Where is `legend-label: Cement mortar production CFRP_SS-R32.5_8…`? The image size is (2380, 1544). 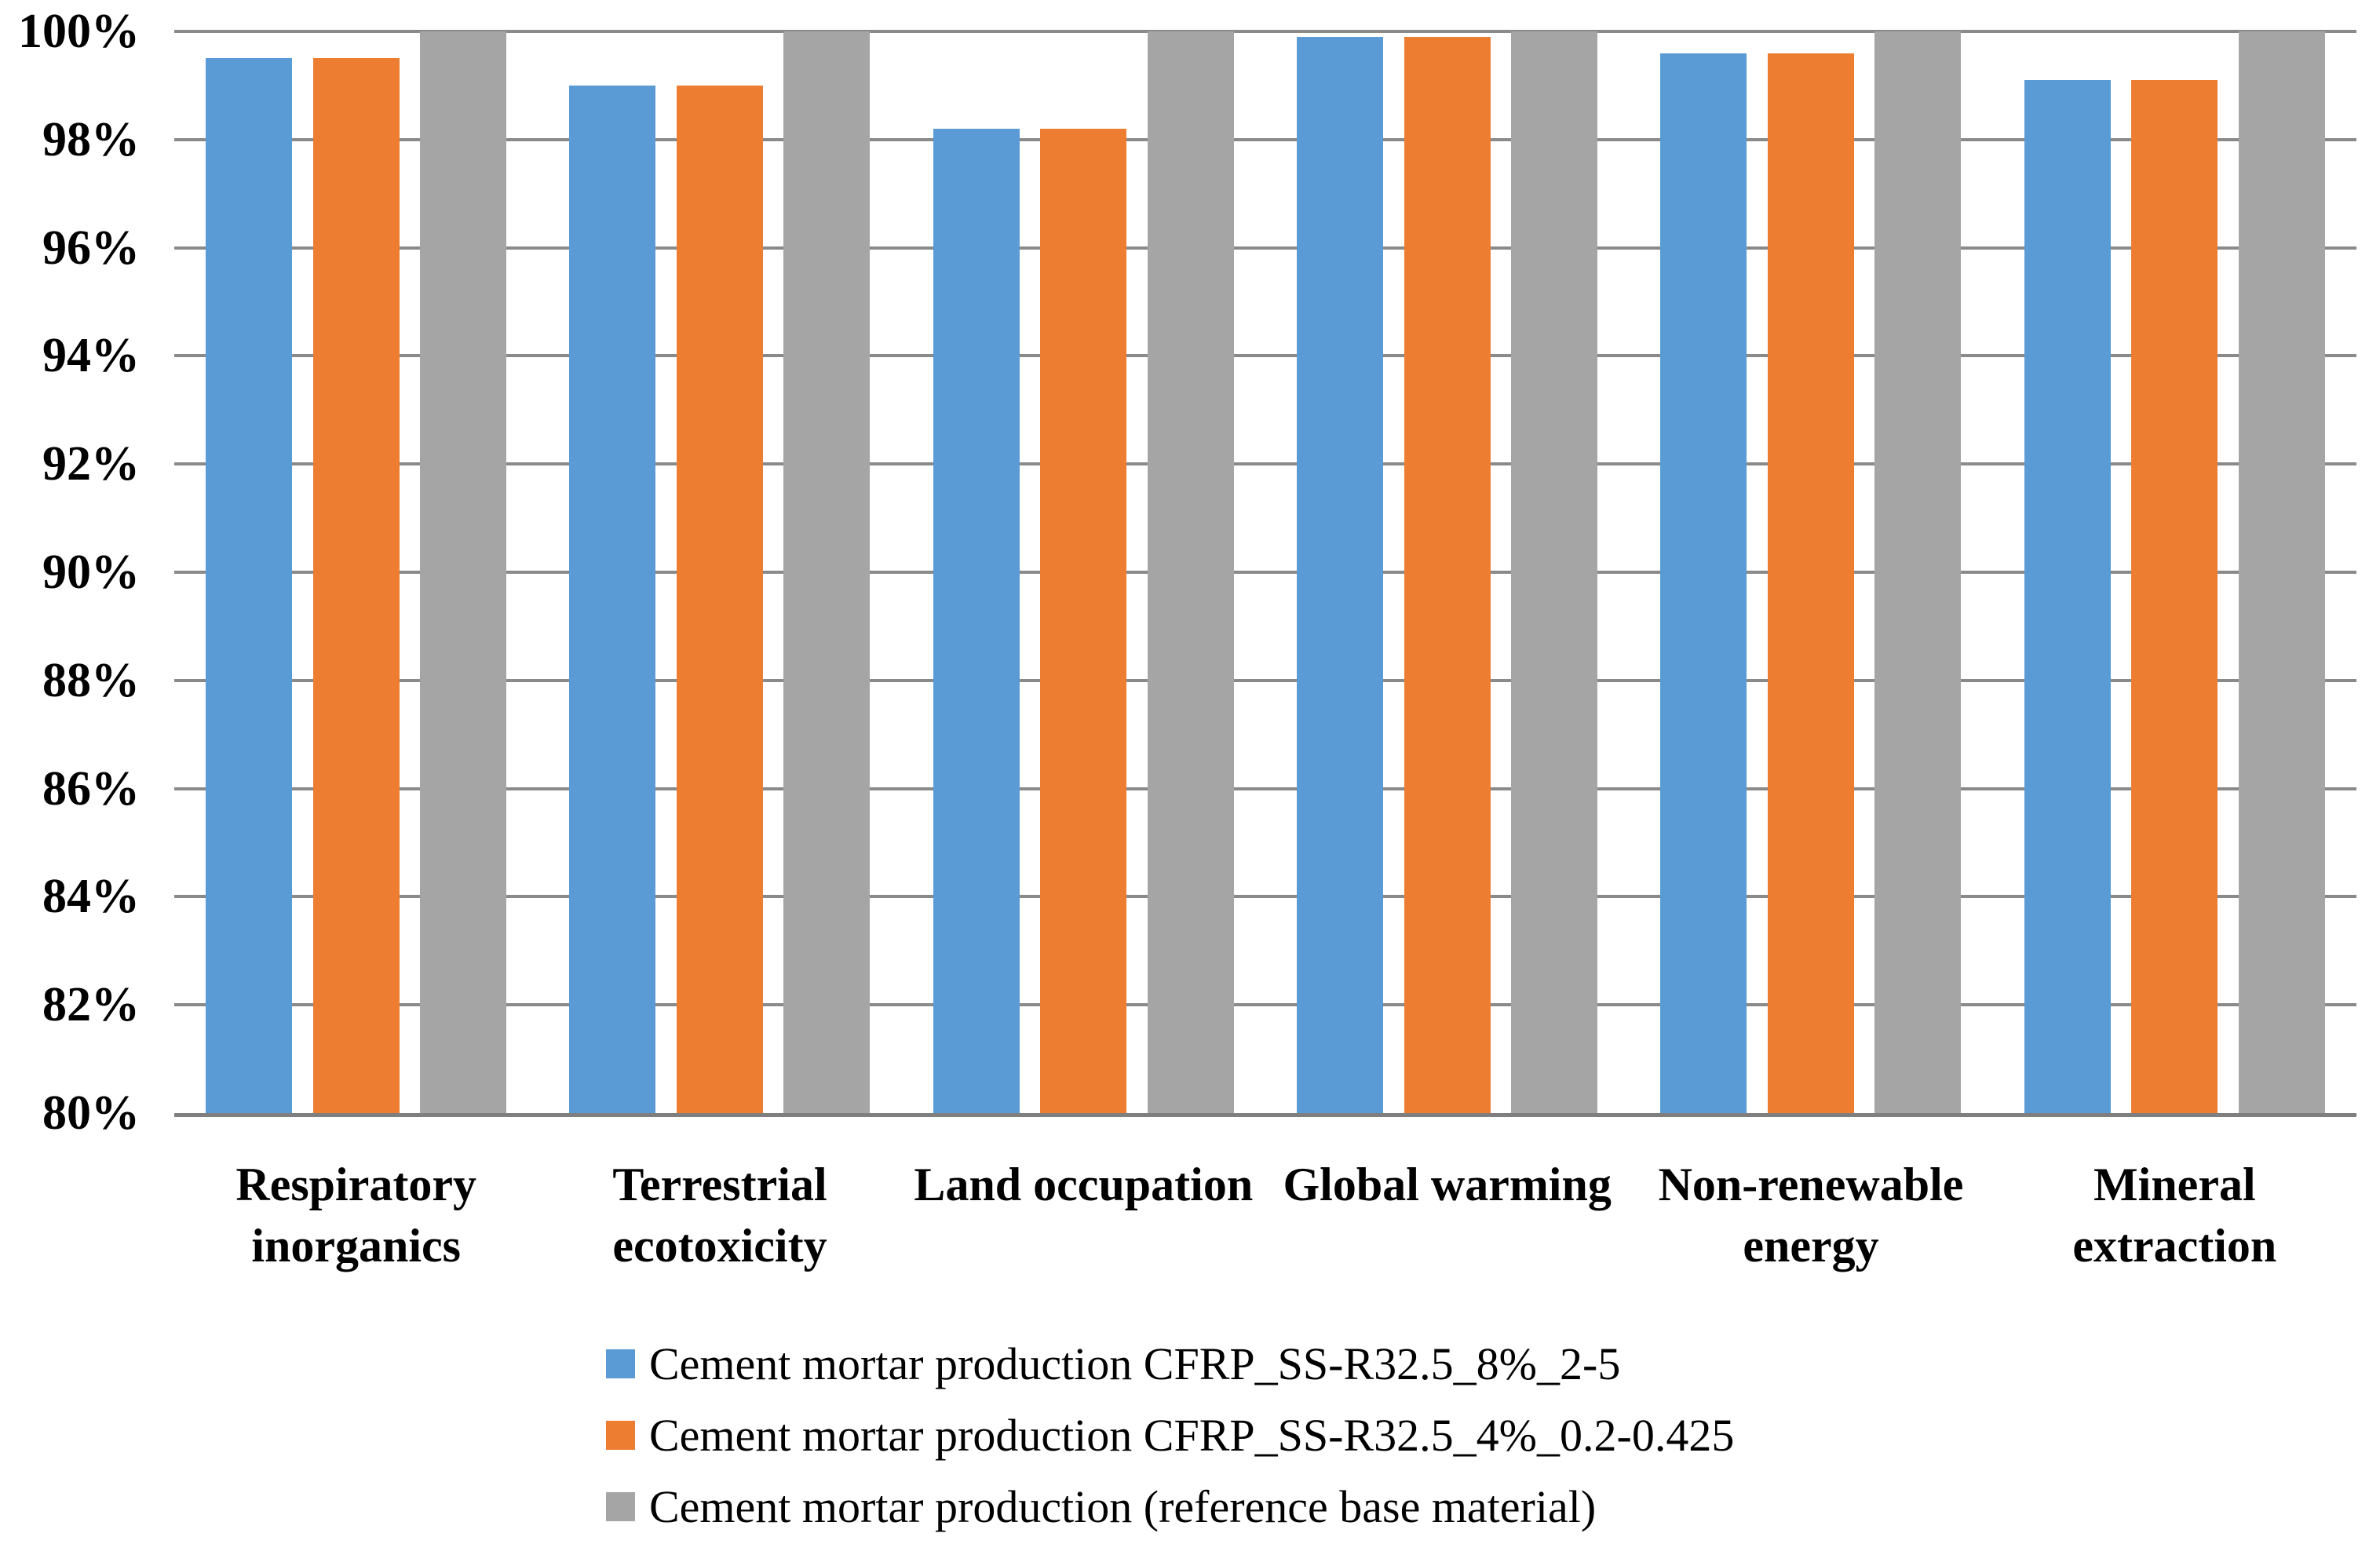 legend-label: Cement mortar production CFRP_SS-R32.5_8… is located at coordinates (1135, 1363).